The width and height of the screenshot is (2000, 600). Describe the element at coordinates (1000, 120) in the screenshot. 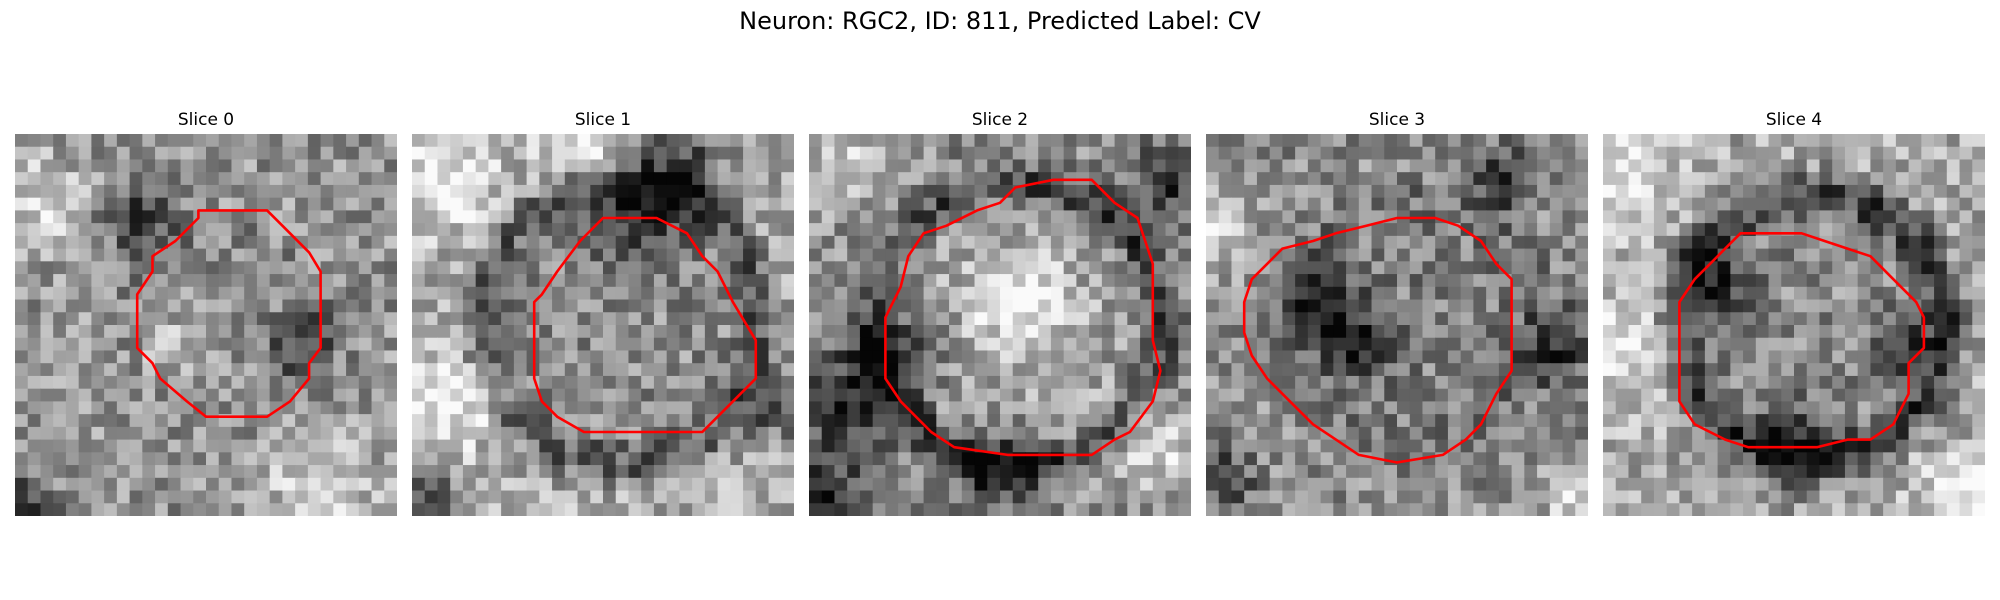

I see `slice-title: Slice 2` at that location.